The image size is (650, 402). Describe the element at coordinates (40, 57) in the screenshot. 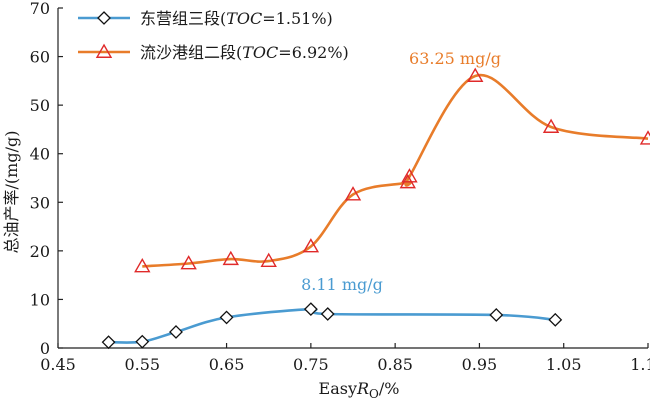

I see `y-tick-label: 60` at that location.